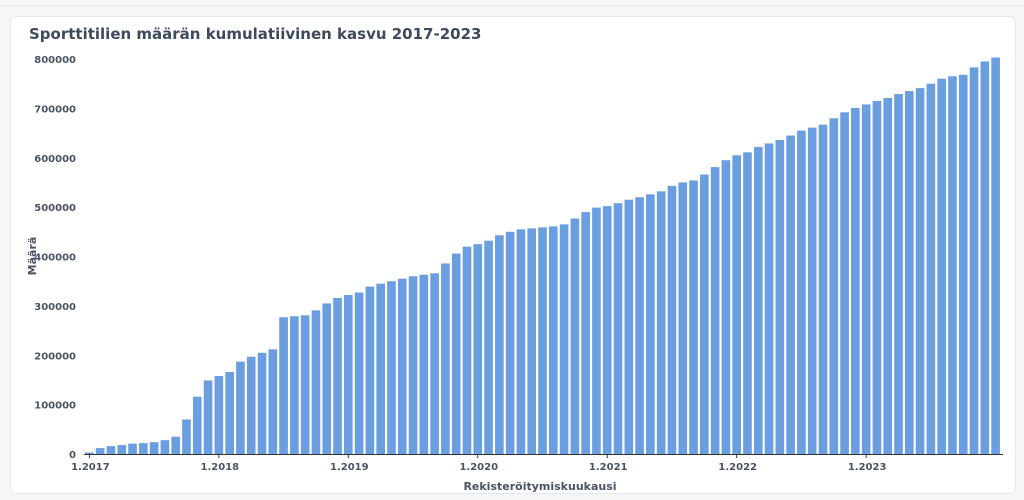  Describe the element at coordinates (90, 467) in the screenshot. I see `x-tick-label: 1.2017` at that location.